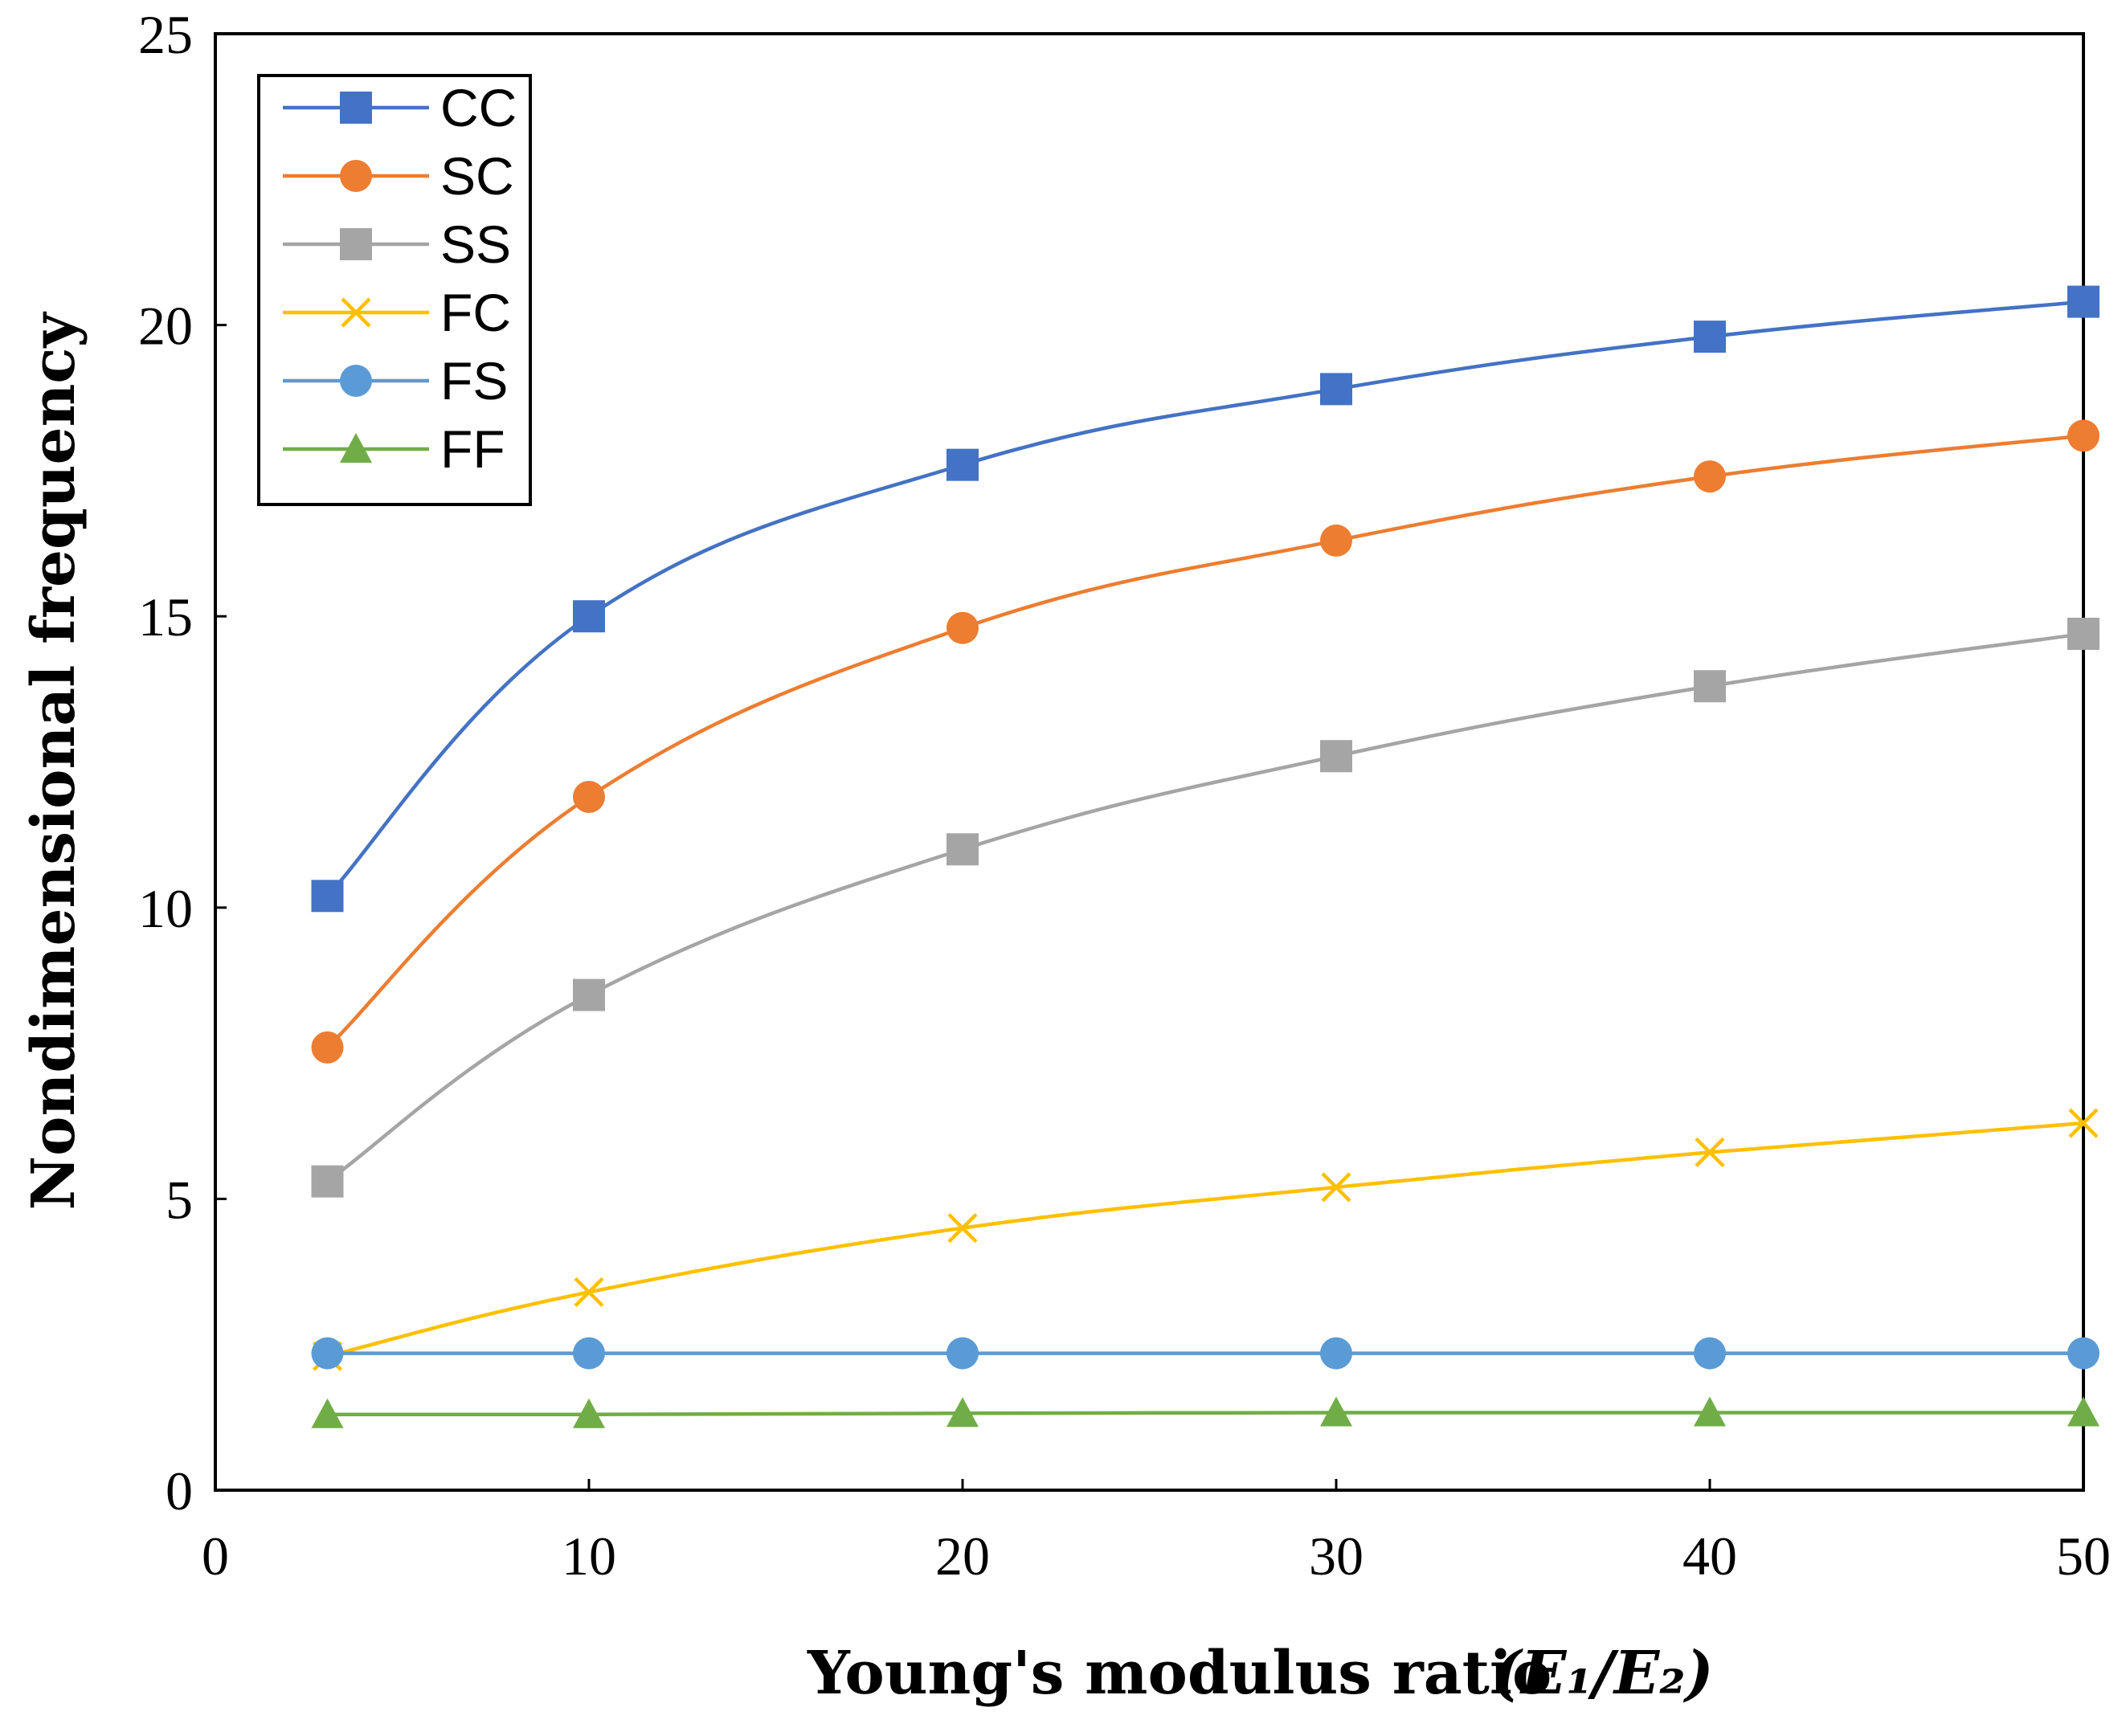  Describe the element at coordinates (53, 761) in the screenshot. I see `y-axis-title: Nondimensional frequency` at that location.